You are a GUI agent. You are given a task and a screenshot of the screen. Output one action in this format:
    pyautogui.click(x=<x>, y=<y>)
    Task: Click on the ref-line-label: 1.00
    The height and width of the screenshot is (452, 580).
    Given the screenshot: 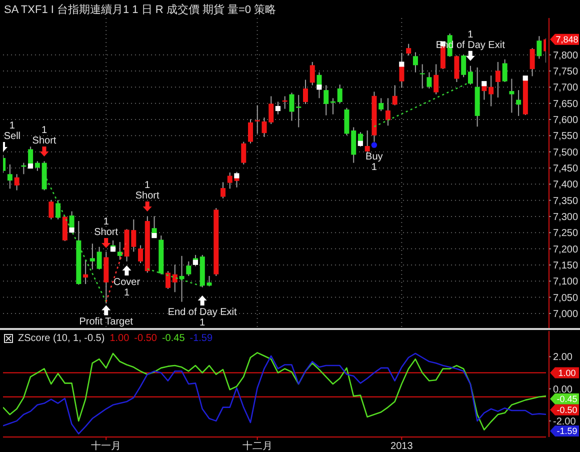 What is the action you would take?
    pyautogui.click(x=567, y=373)
    